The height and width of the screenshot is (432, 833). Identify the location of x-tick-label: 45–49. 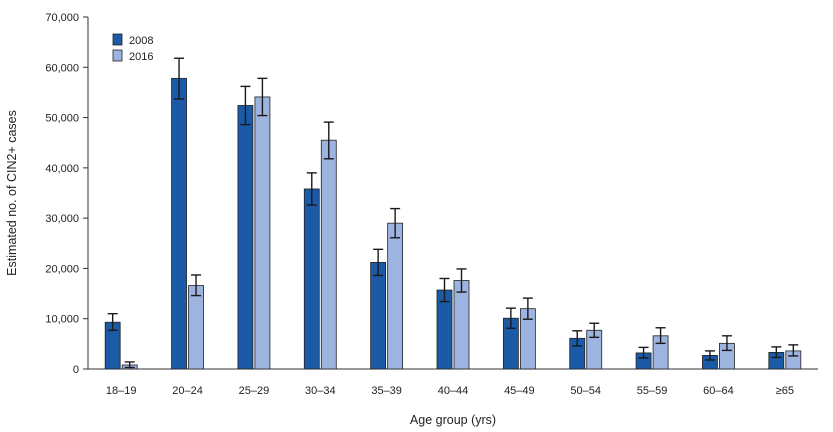
(519, 391).